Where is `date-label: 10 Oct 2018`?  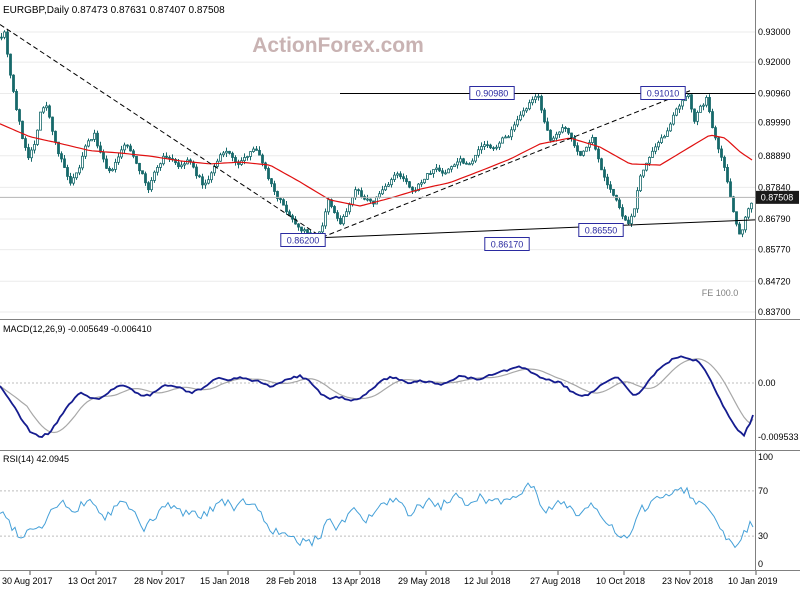 date-label: 10 Oct 2018 is located at coordinates (620, 581).